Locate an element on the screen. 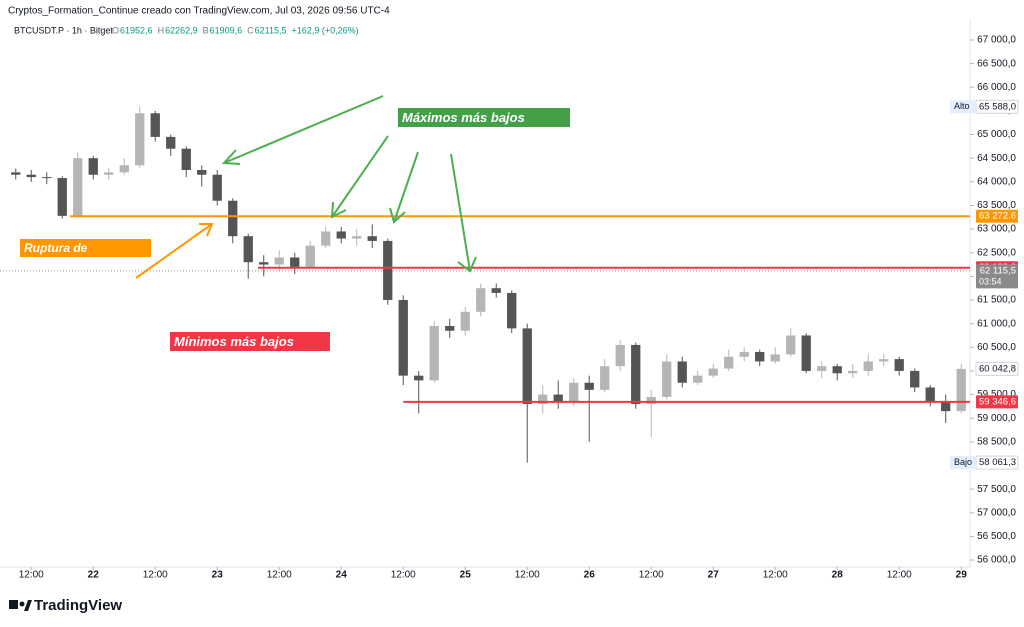 The height and width of the screenshot is (627, 1024). y-tick-label: 57 500,0 is located at coordinates (996, 489).